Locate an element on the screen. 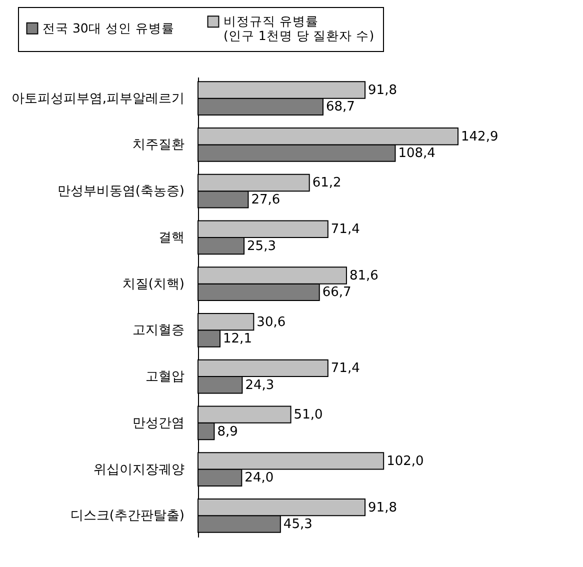 The width and height of the screenshot is (583, 567). y-tick-label: 고지혈증 is located at coordinates (158, 330).